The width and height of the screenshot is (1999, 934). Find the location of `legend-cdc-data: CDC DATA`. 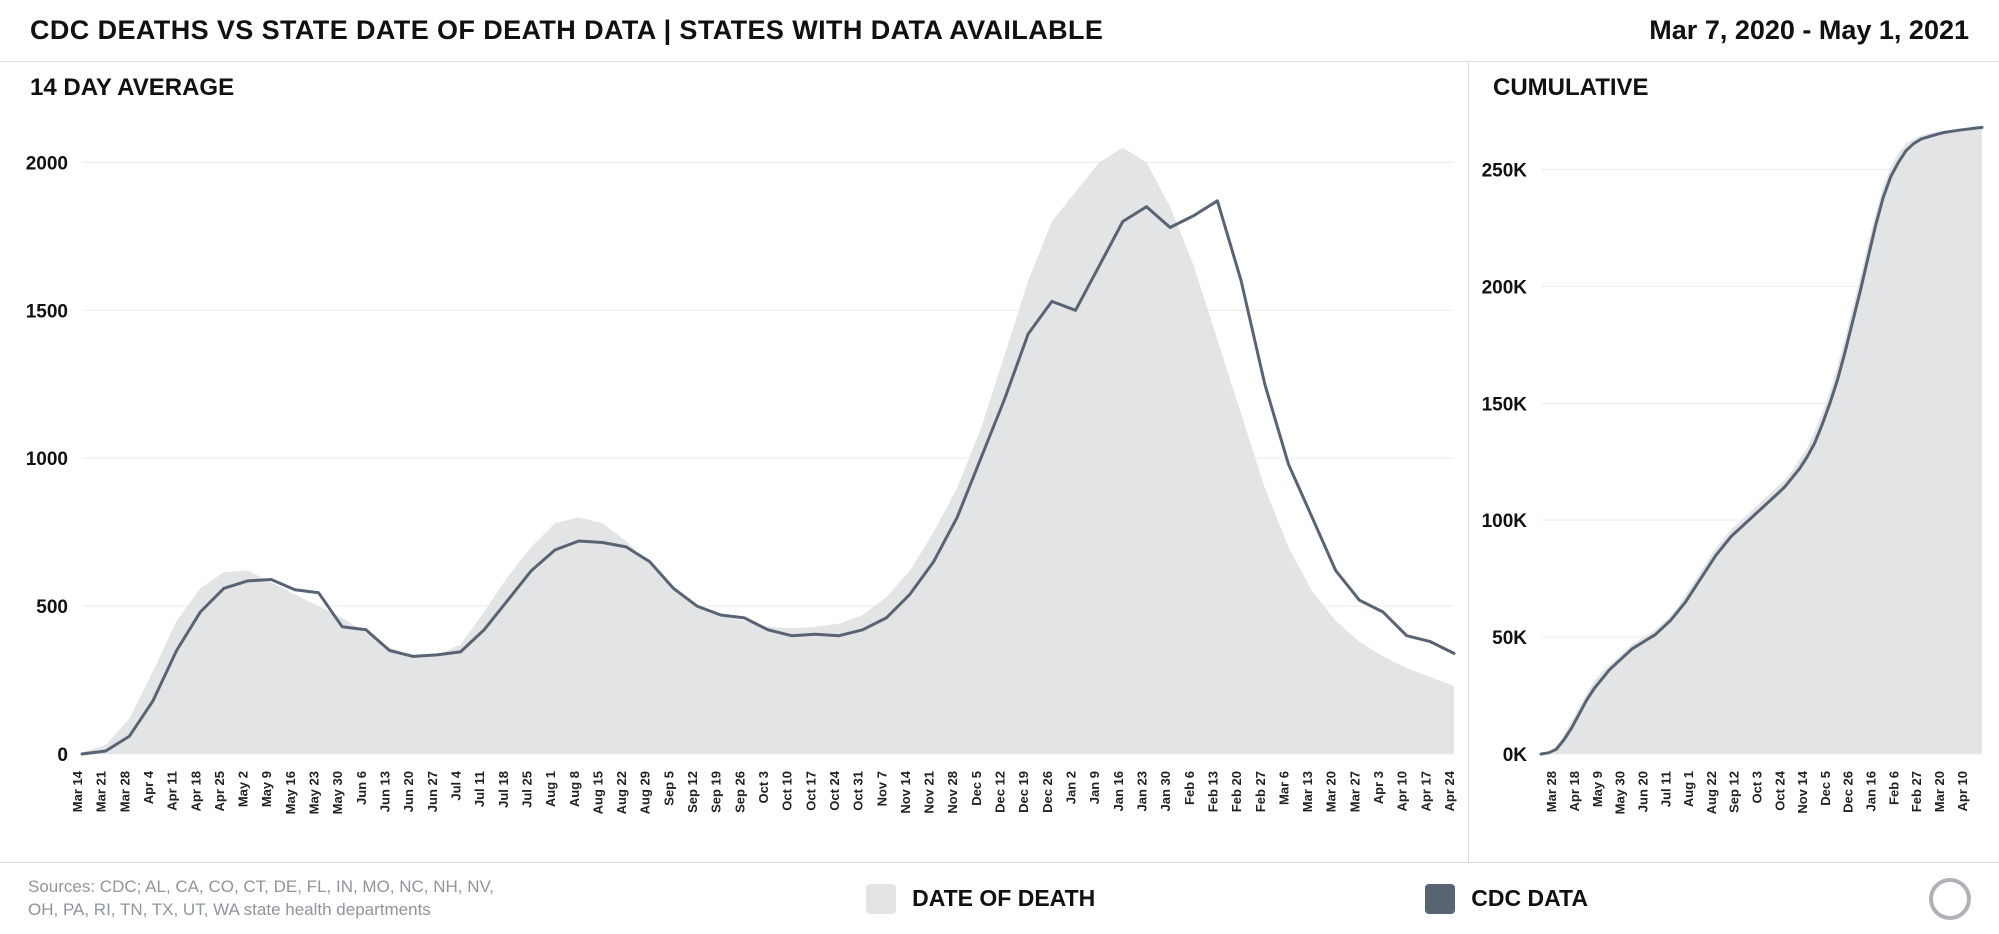

legend-cdc-data: CDC DATA is located at coordinates (1506, 898).